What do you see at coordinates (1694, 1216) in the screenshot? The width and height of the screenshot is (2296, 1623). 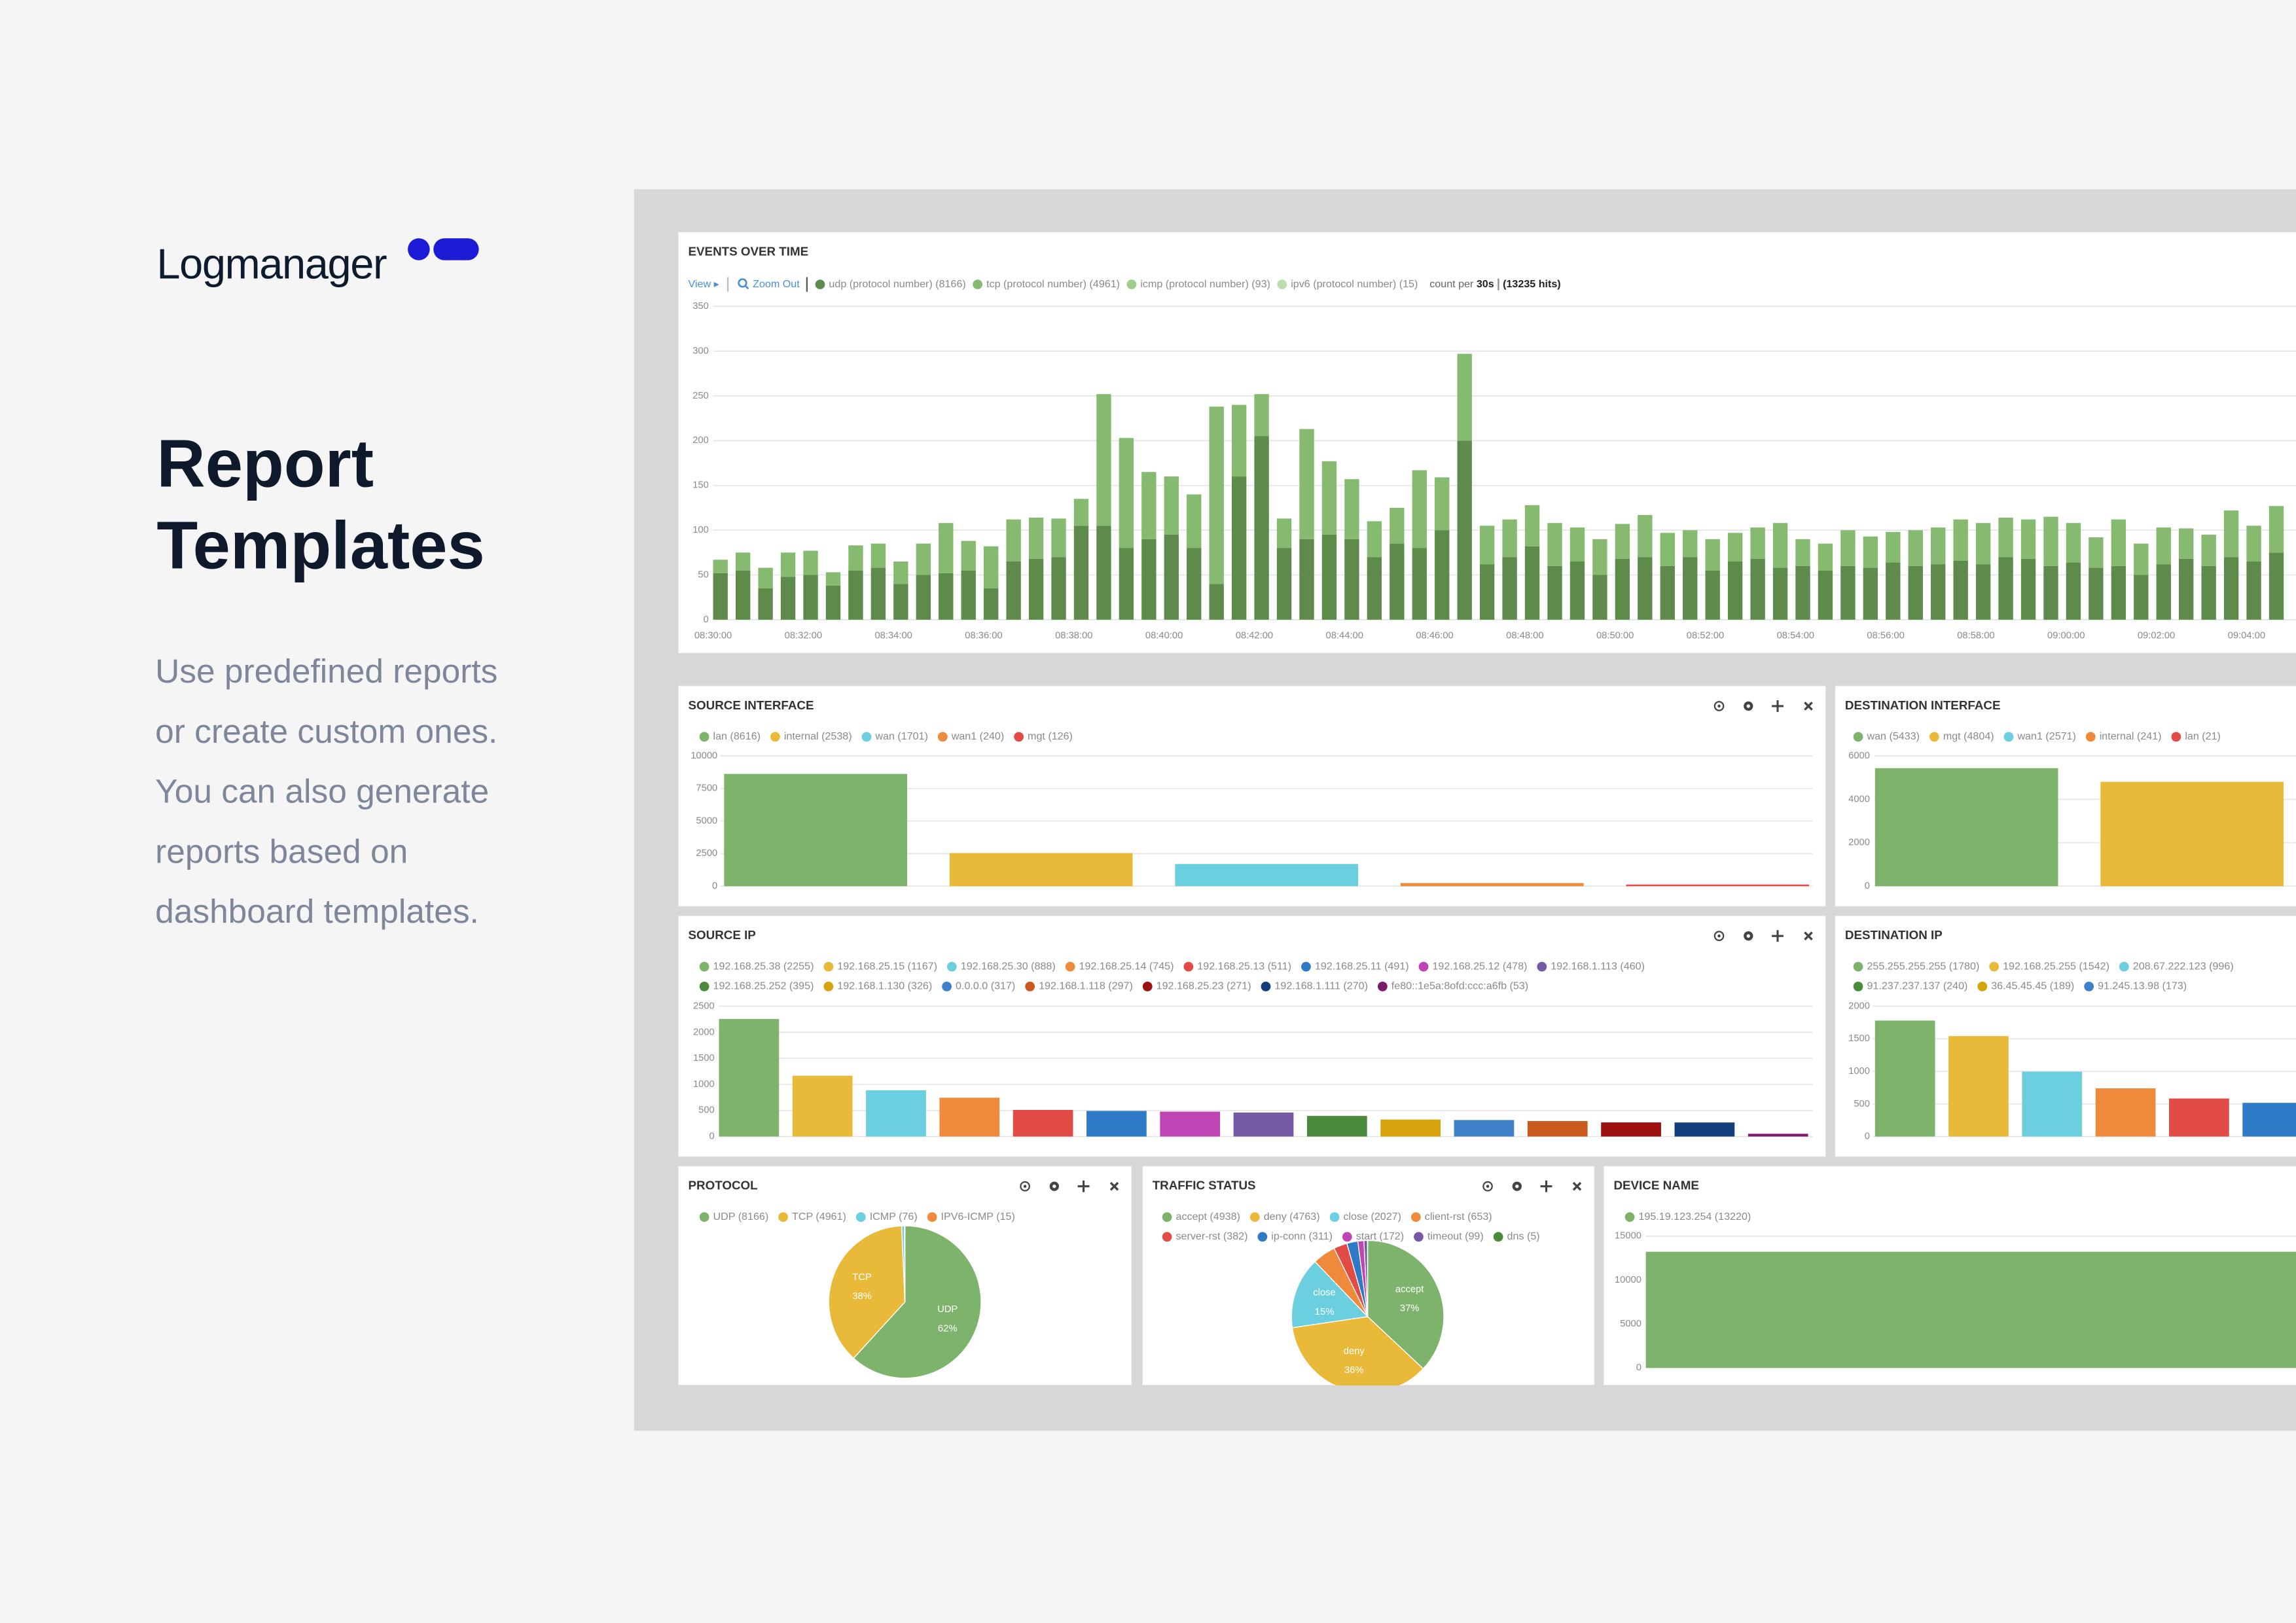 I see `legend-label: 195.19.123.254 (13220)` at bounding box center [1694, 1216].